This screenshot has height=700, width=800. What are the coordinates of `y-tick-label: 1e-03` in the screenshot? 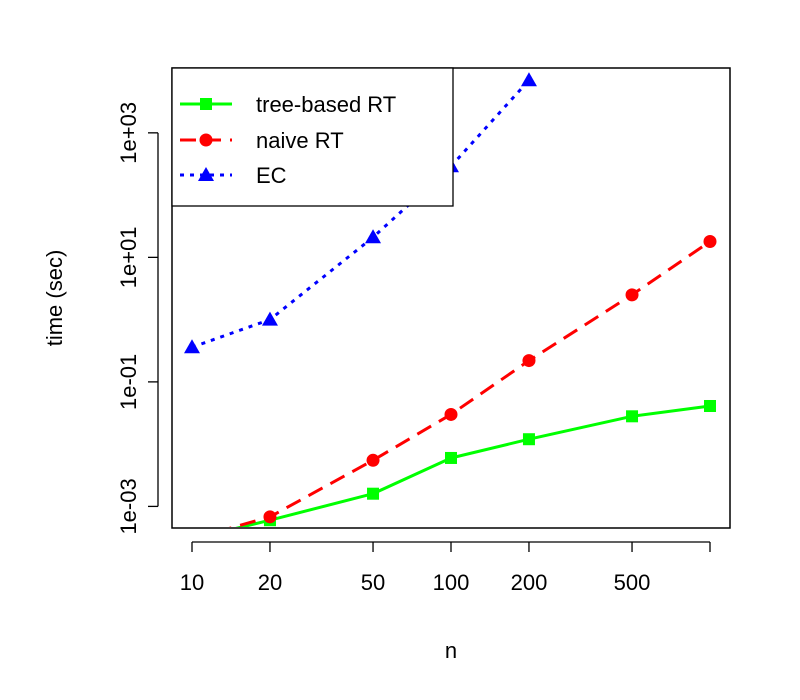 It's located at (128, 506).